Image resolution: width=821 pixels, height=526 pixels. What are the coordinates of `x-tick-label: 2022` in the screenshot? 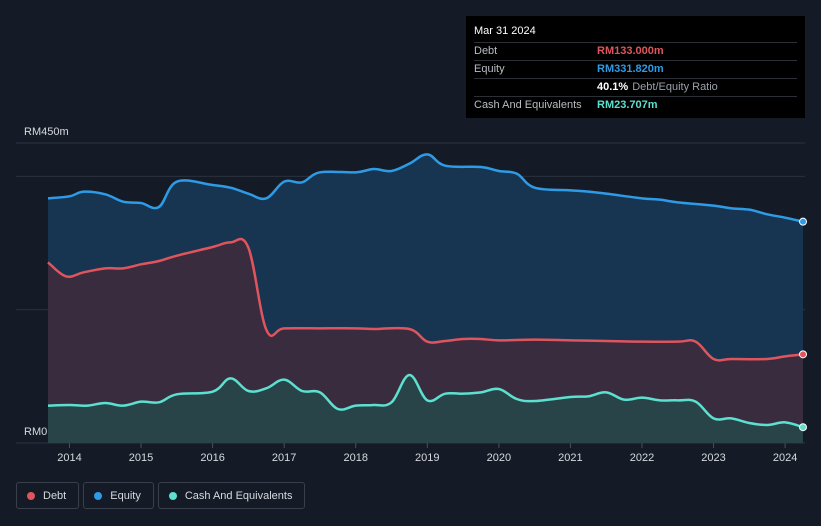 It's located at (642, 458).